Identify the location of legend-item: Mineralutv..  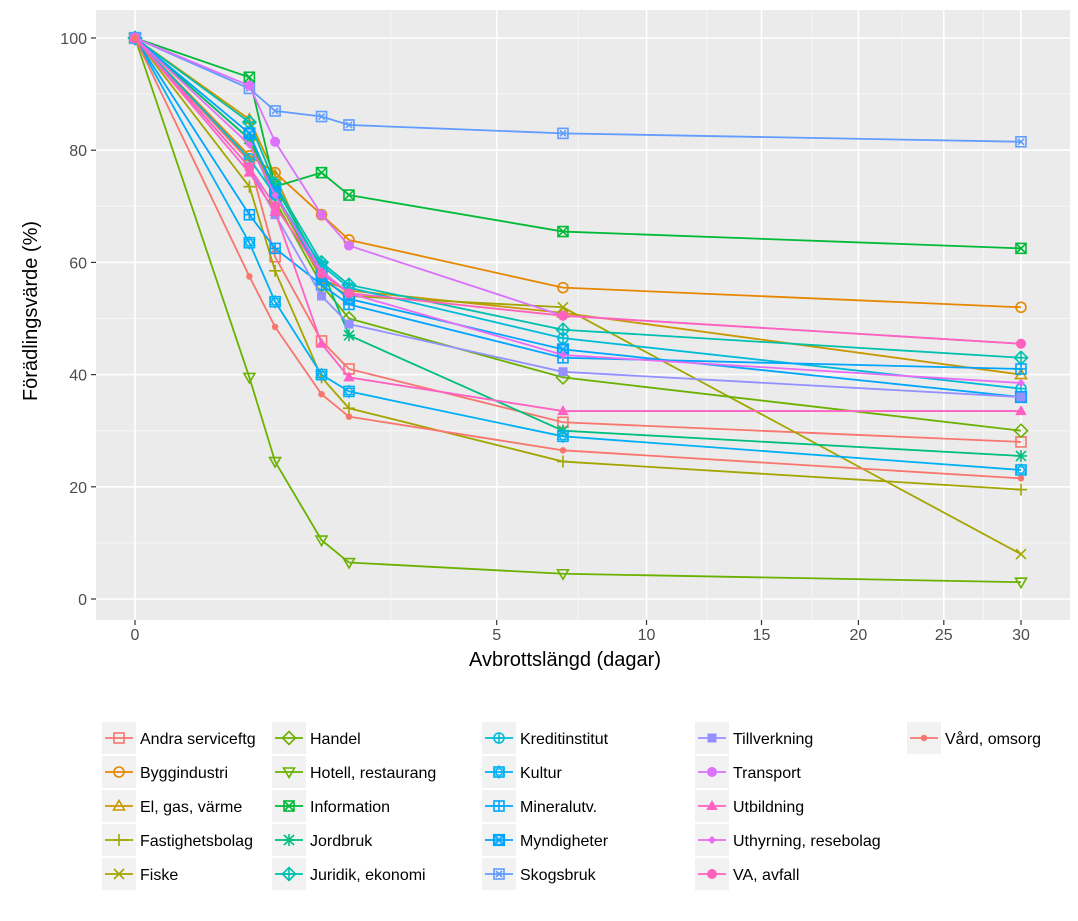
(539, 806).